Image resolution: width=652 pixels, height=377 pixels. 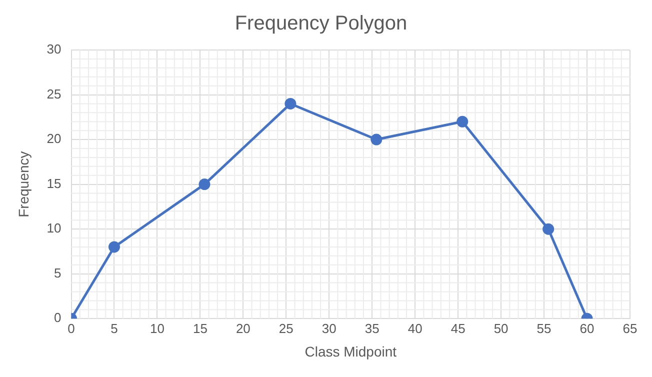 What do you see at coordinates (243, 328) in the screenshot?
I see `x-tick-label: 20` at bounding box center [243, 328].